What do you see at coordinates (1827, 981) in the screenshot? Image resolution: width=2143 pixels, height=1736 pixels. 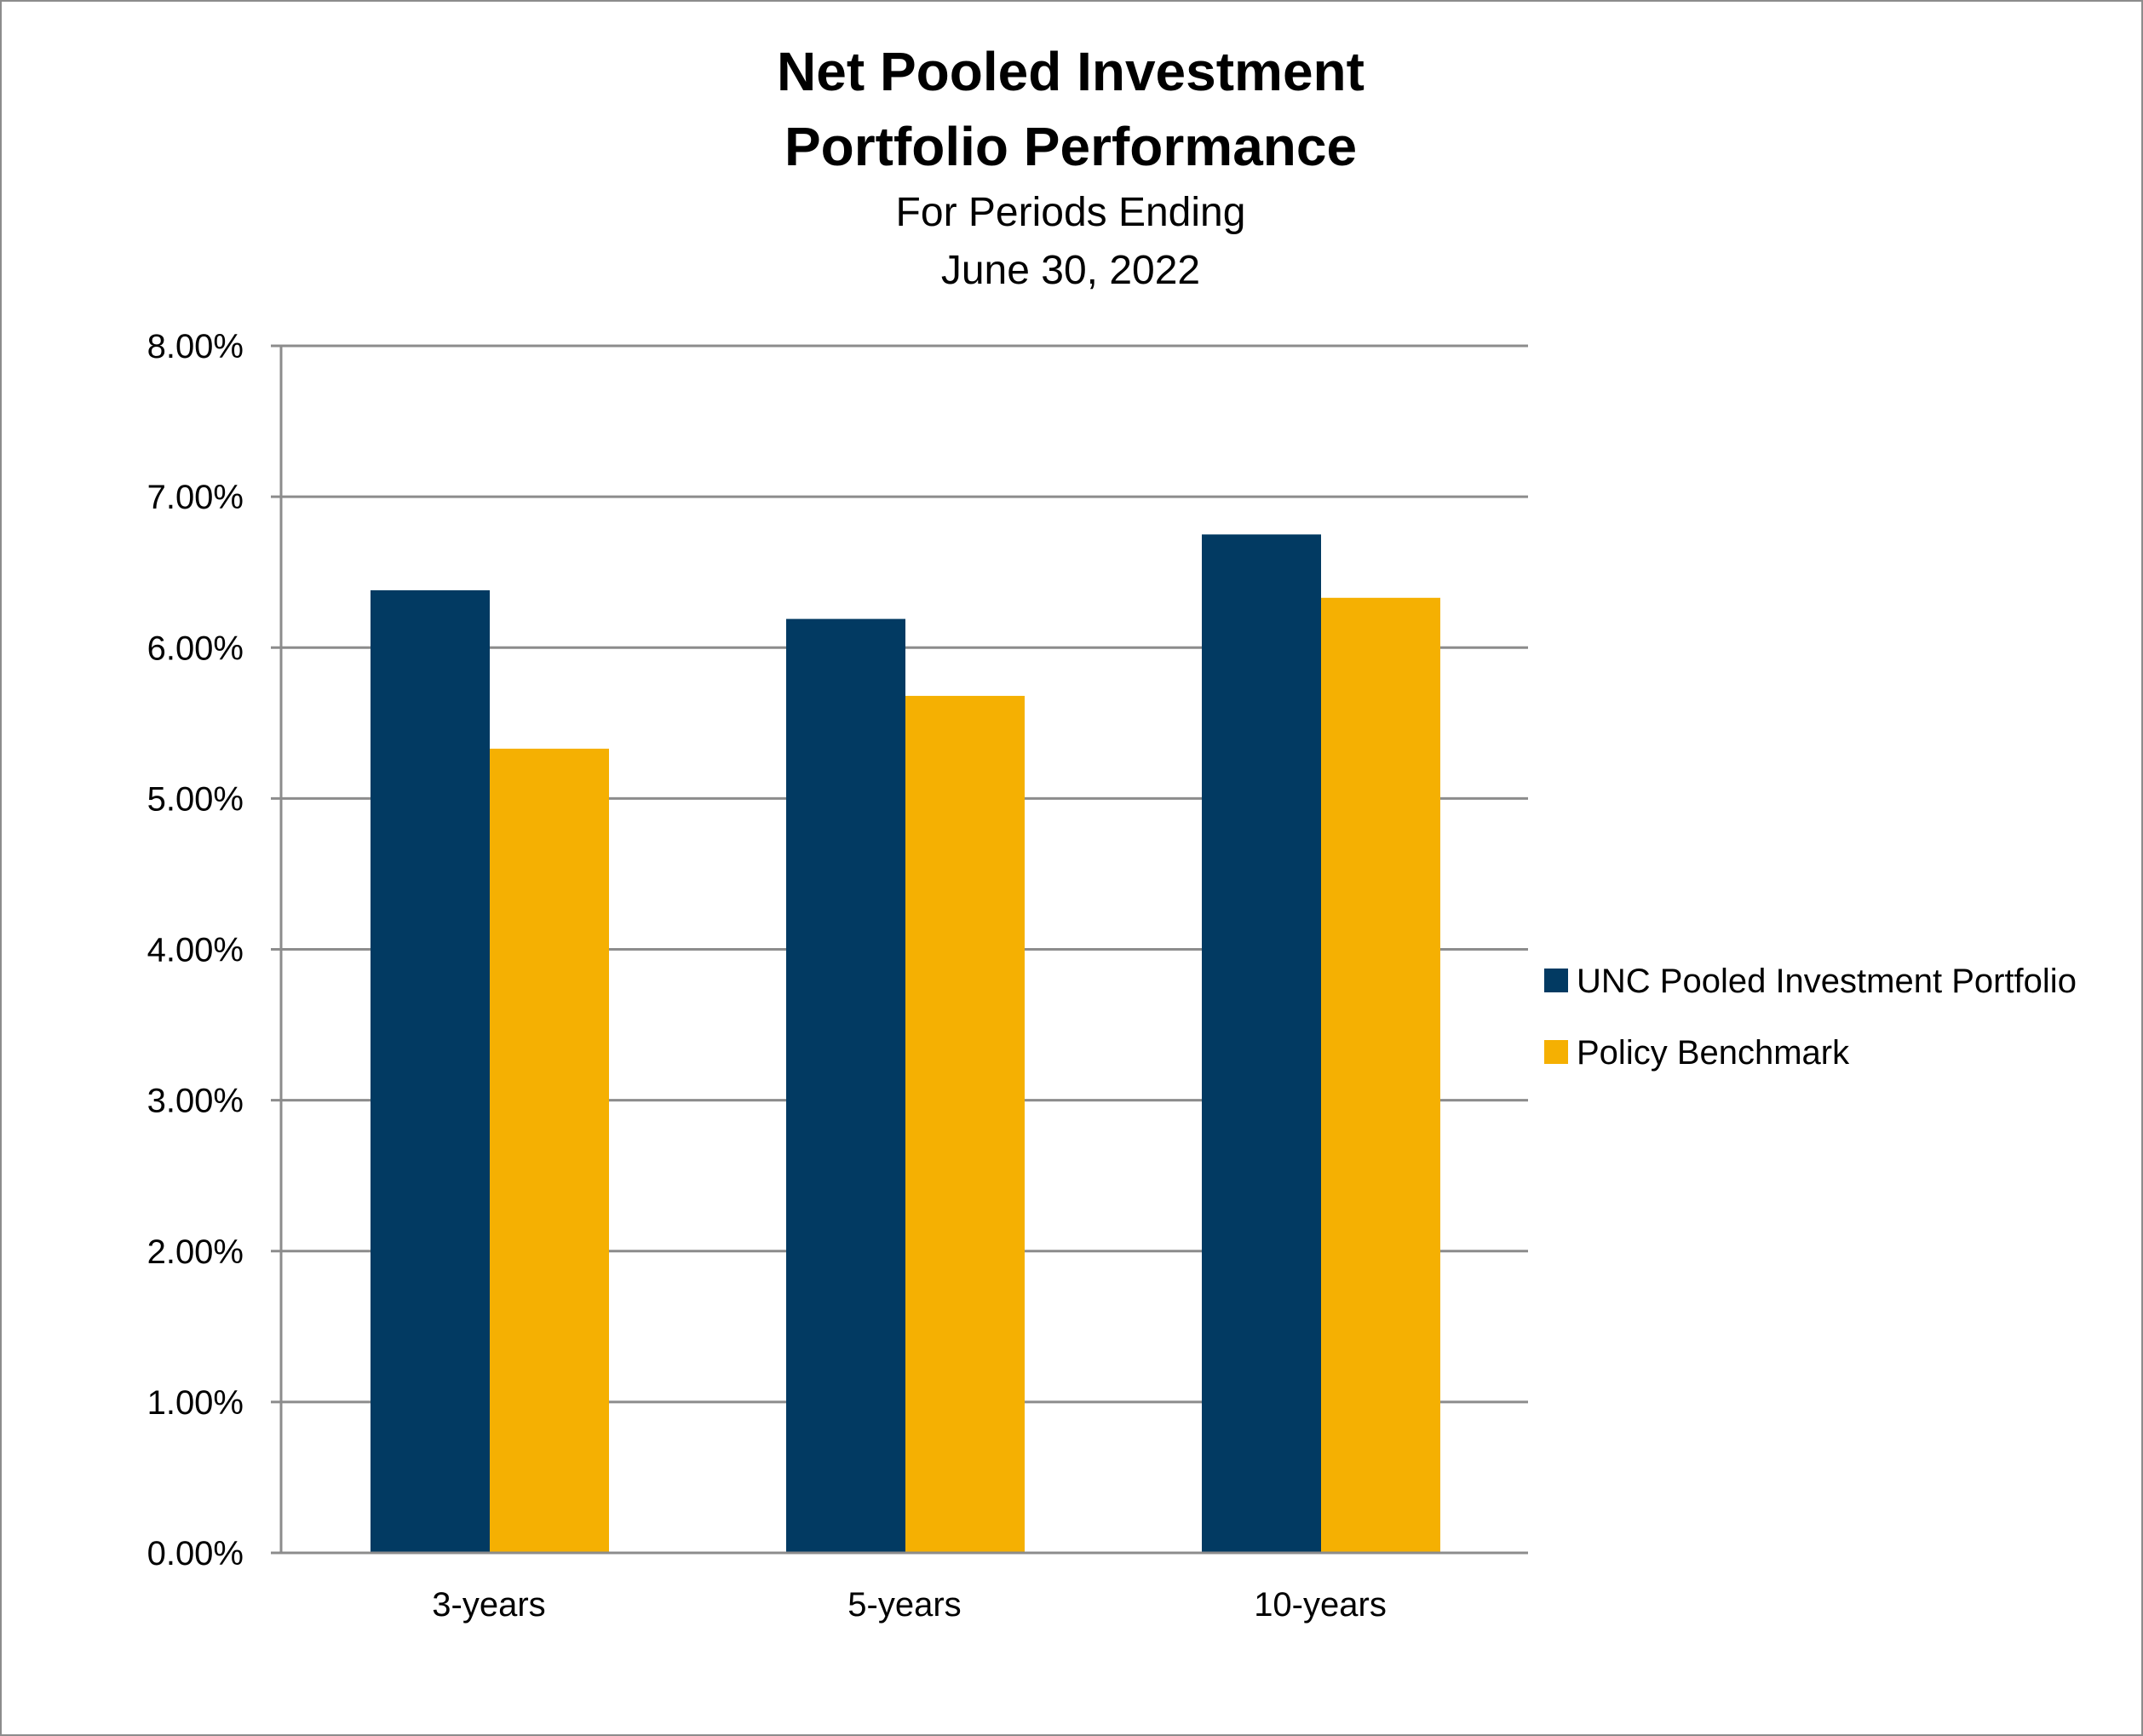 I see `legend-label: UNC Pooled Investment Portfolio` at bounding box center [1827, 981].